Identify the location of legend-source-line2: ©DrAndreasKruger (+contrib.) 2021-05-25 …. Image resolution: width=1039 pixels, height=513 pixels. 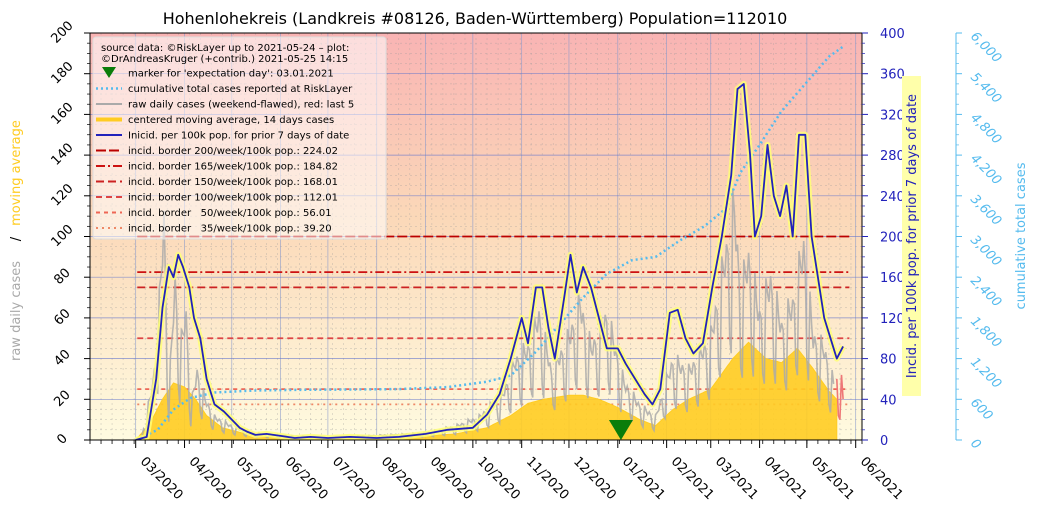
(224, 59).